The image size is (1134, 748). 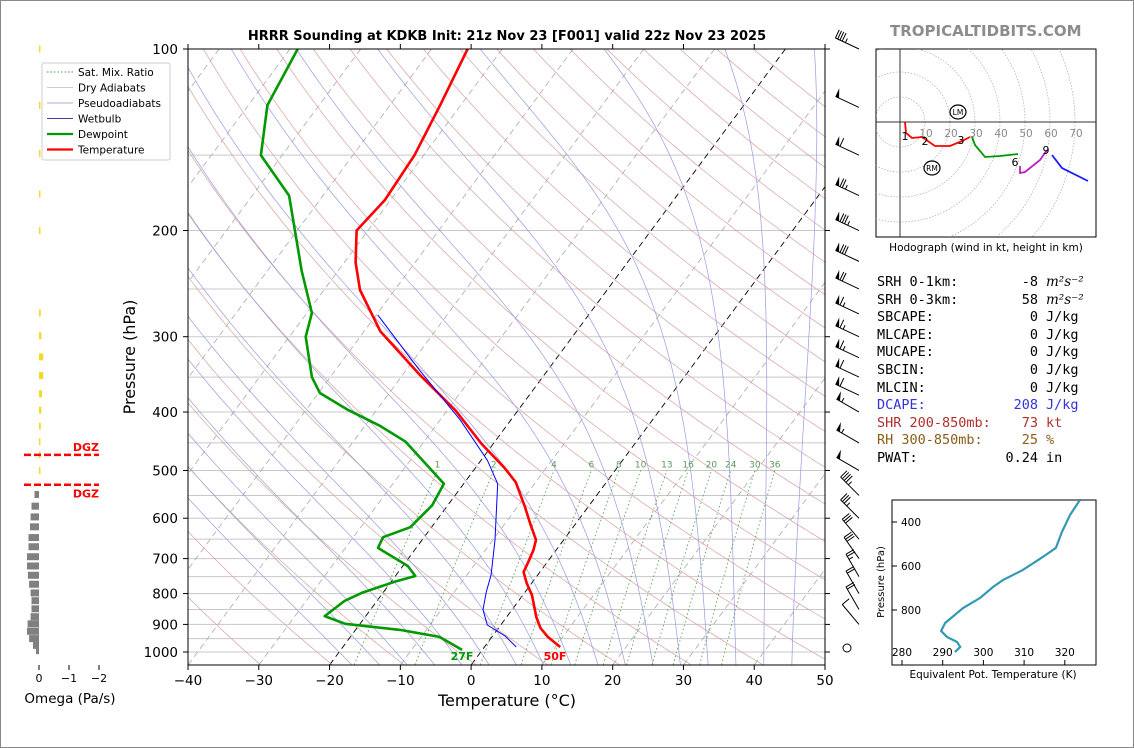 What do you see at coordinates (591, 465) in the screenshot?
I see `mixing-ratio-label: 6` at bounding box center [591, 465].